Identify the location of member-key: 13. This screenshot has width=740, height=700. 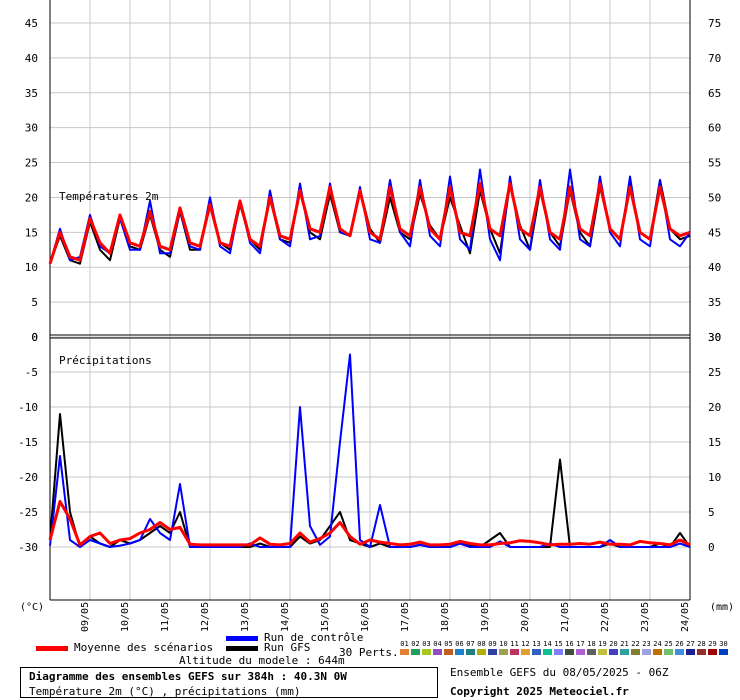
(536, 647).